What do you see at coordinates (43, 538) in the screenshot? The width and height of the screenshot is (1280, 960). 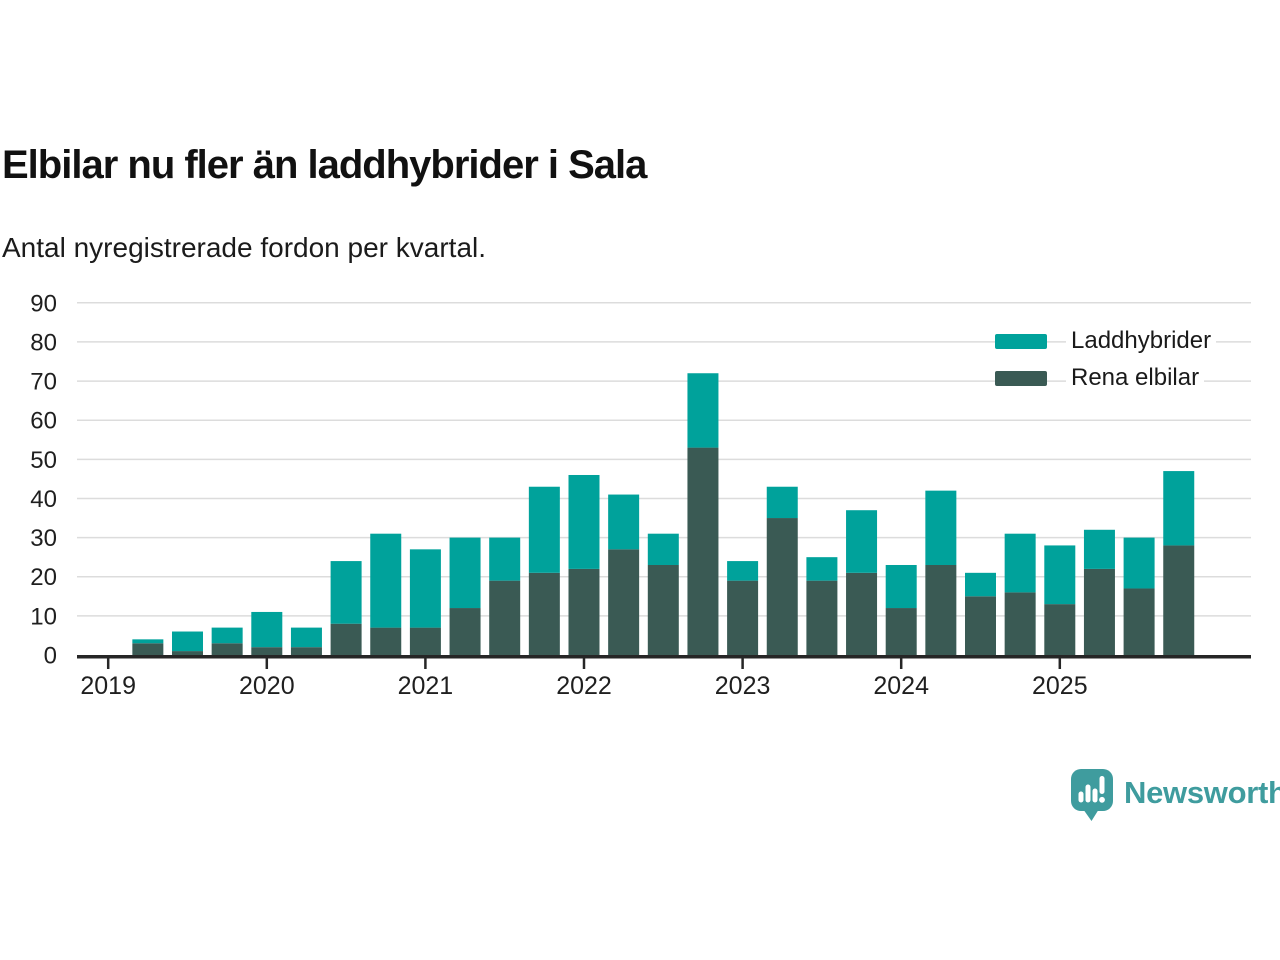 I see `y-axis-tick-label: 30` at bounding box center [43, 538].